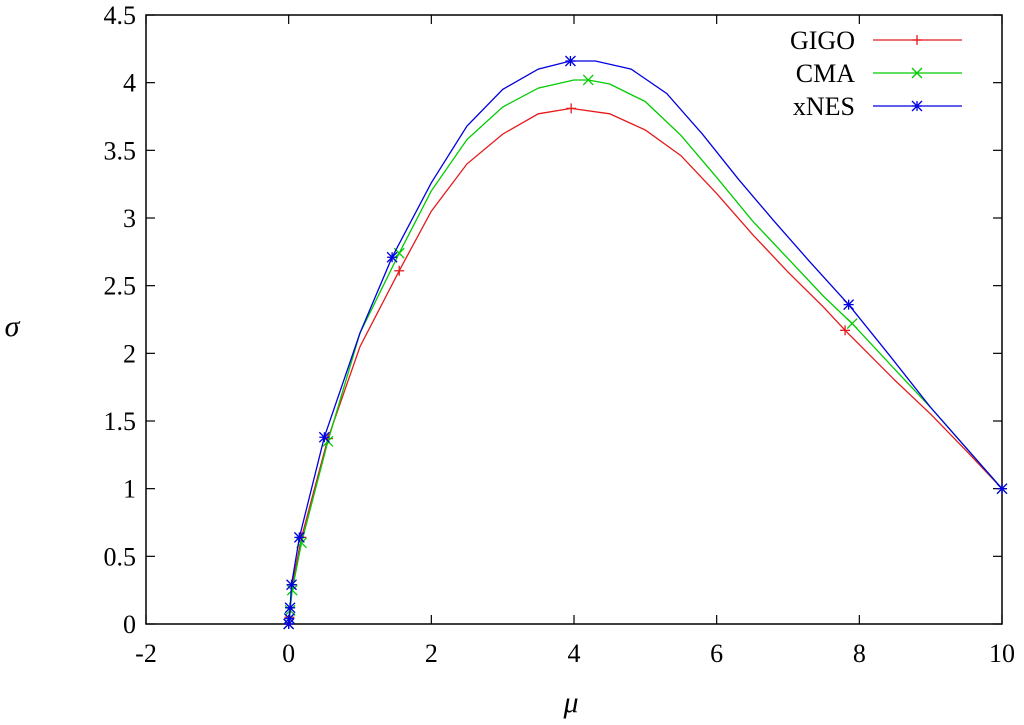 This screenshot has height=725, width=1024. Describe the element at coordinates (129, 624) in the screenshot. I see `y-tick-label: 0` at that location.